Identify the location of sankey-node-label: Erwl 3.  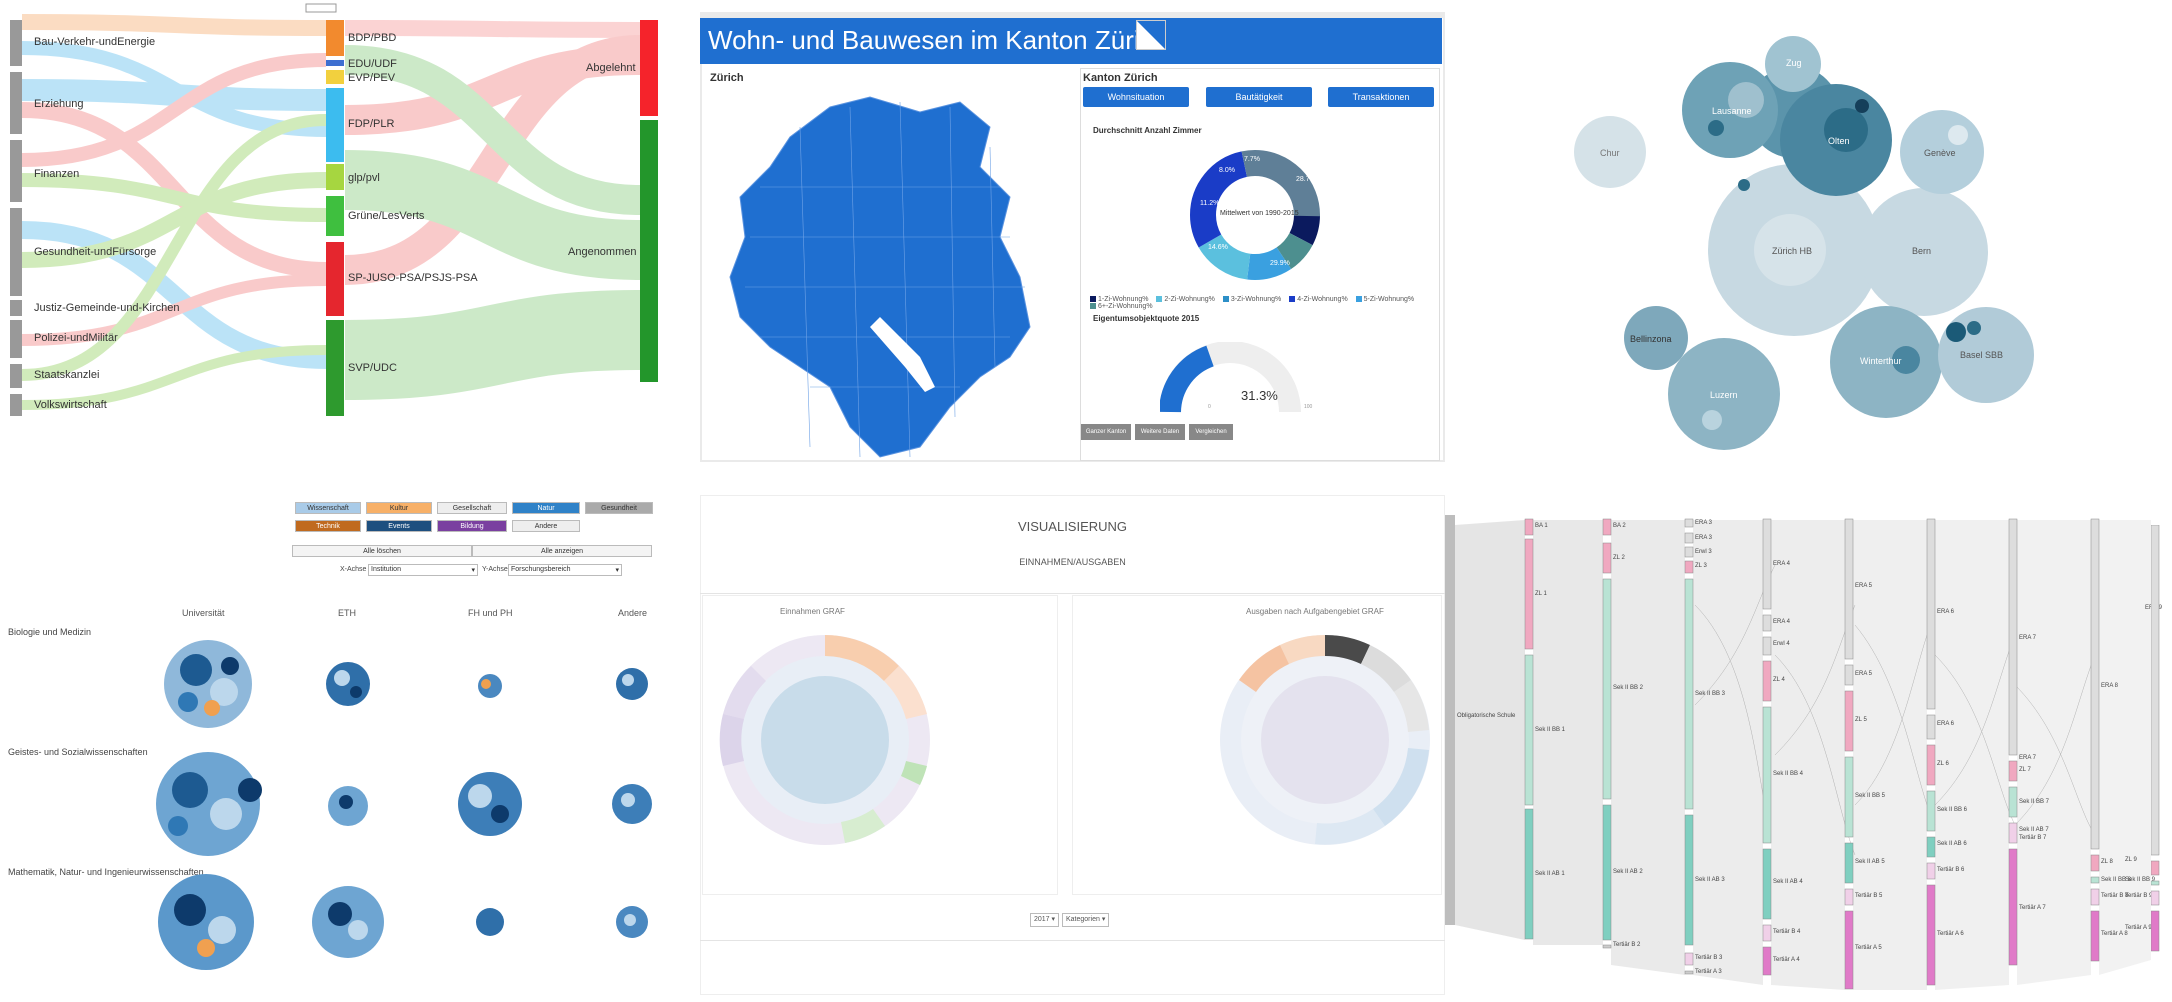
(1703, 552).